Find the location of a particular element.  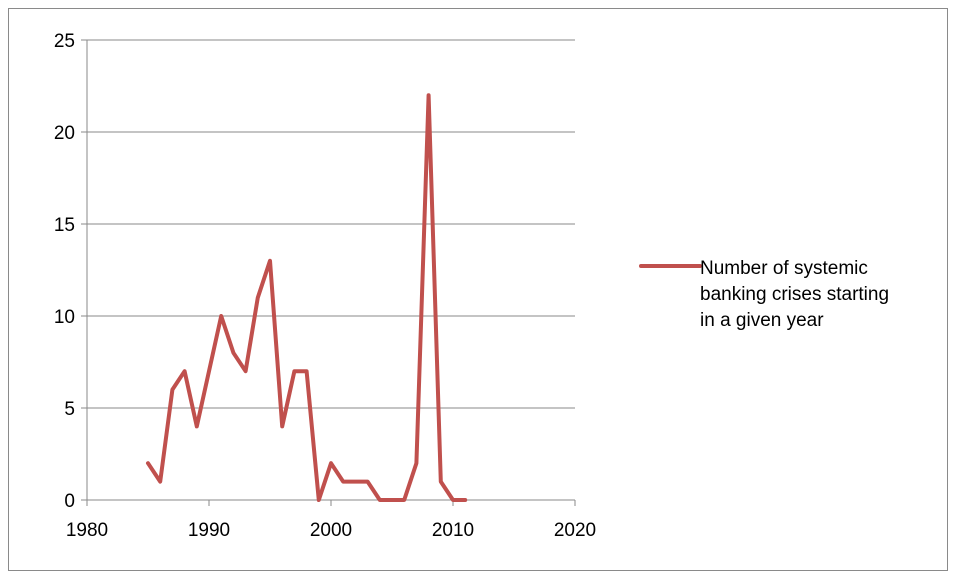

y-tick-label-1: 5 is located at coordinates (69, 409).